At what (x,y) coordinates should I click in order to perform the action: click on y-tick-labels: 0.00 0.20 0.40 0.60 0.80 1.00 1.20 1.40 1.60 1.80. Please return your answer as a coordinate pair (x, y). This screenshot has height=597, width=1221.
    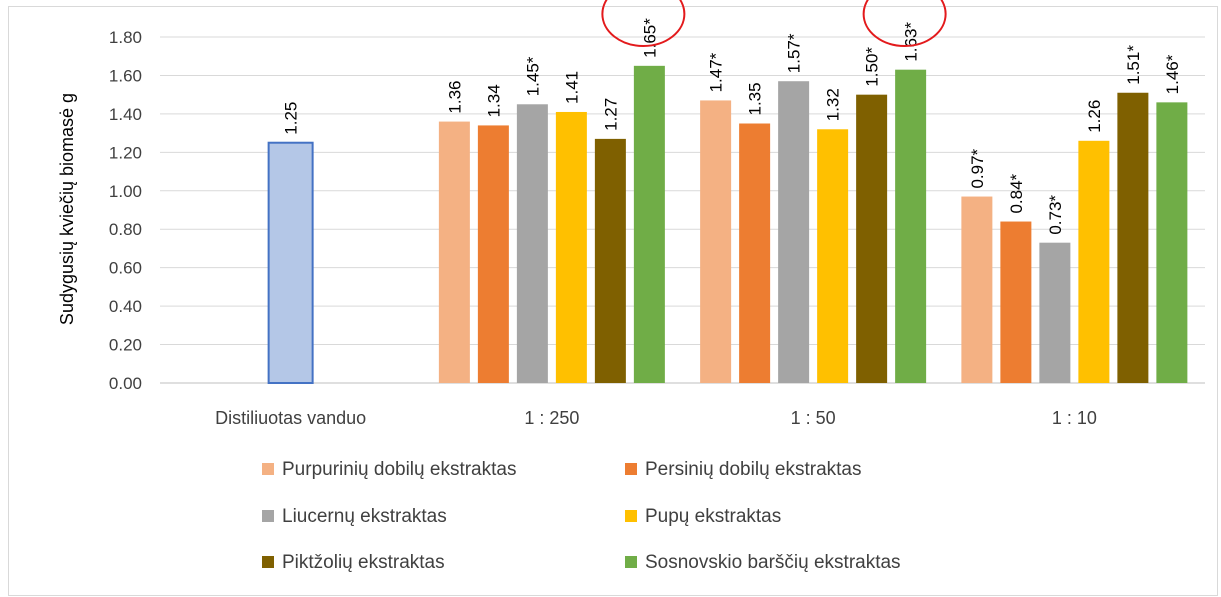
    Looking at the image, I should click on (125, 210).